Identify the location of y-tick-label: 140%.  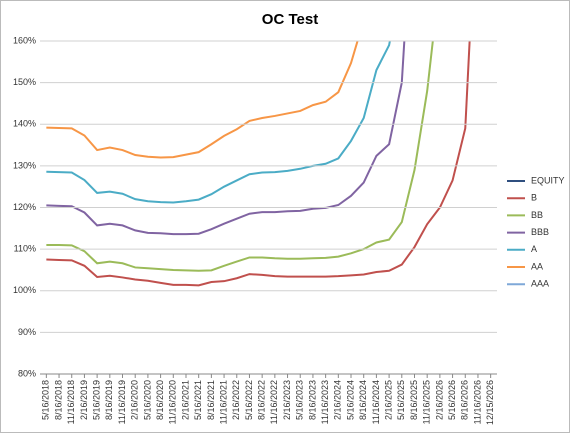
(24, 124).